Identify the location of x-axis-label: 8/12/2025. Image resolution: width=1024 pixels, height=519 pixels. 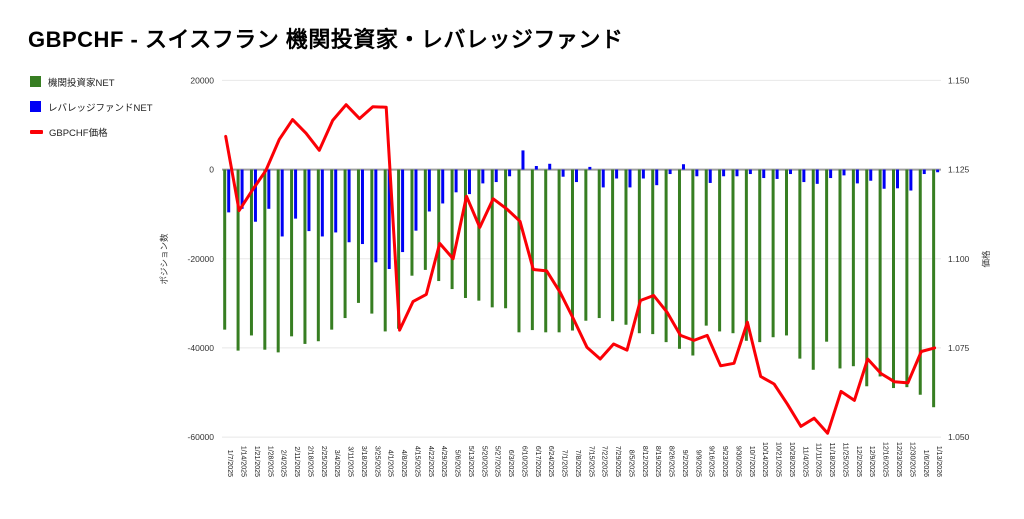
(644, 461).